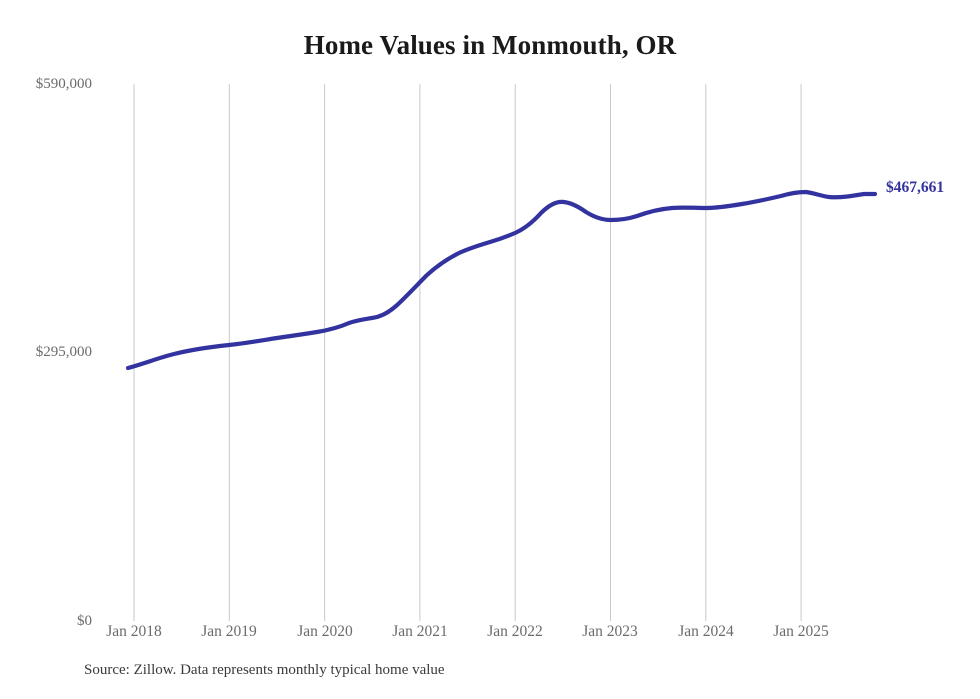  Describe the element at coordinates (63, 84) in the screenshot. I see `ytick-label-590000: $590,000` at that location.